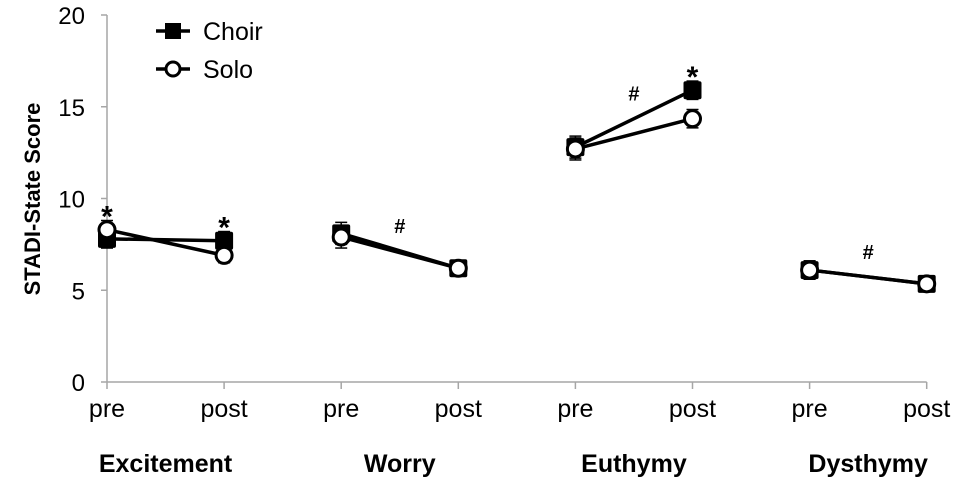  What do you see at coordinates (71, 108) in the screenshot?
I see `y-tick-label: 15` at bounding box center [71, 108].